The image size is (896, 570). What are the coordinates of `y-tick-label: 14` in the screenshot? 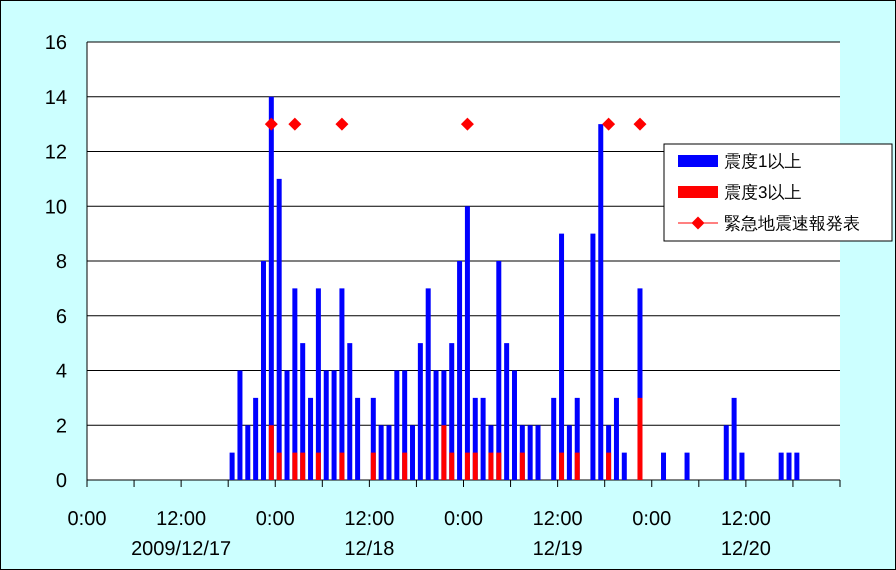 It's located at (55, 97).